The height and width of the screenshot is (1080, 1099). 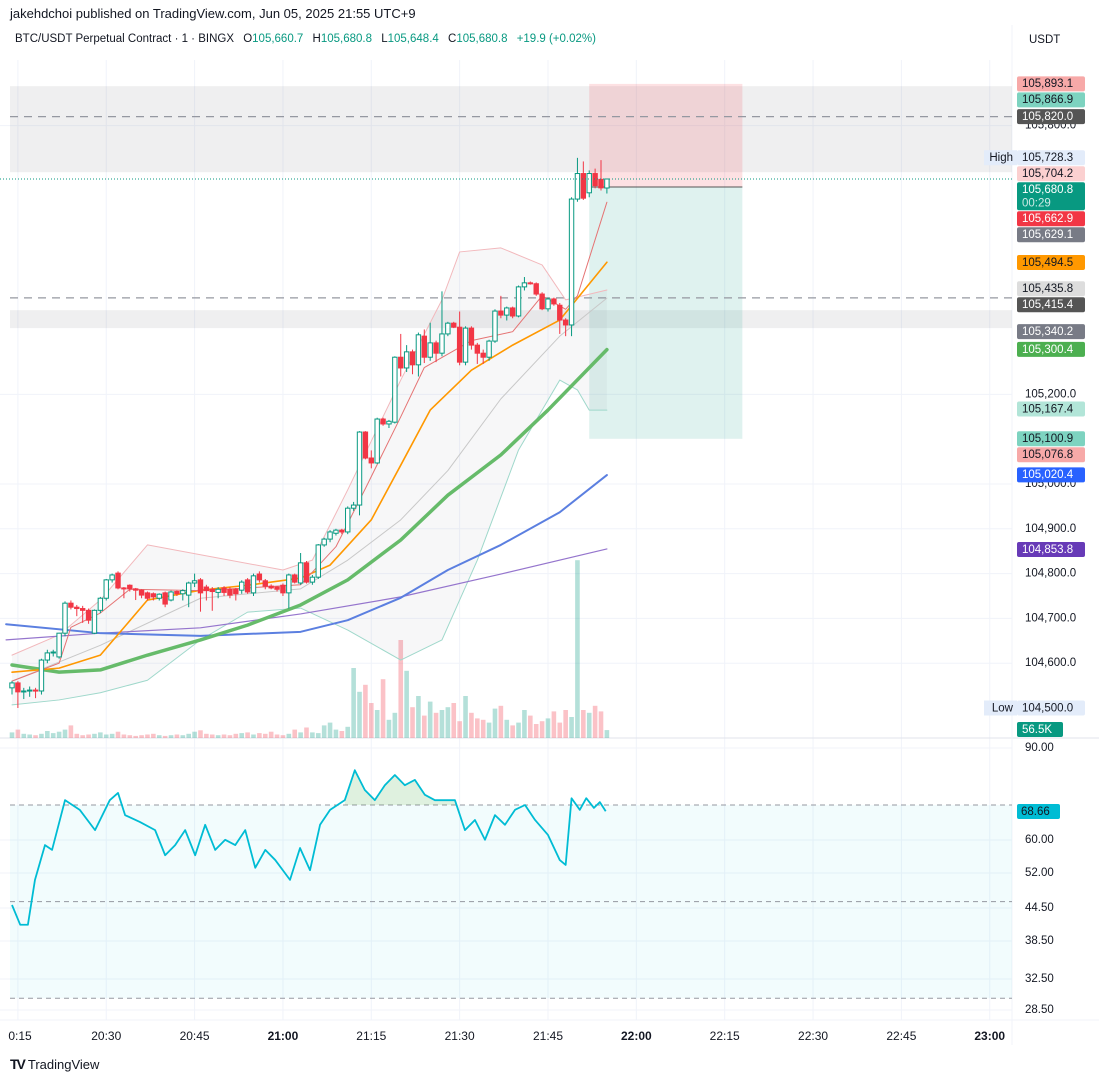 I want to click on price-label: 105,435.8, so click(x=1051, y=289).